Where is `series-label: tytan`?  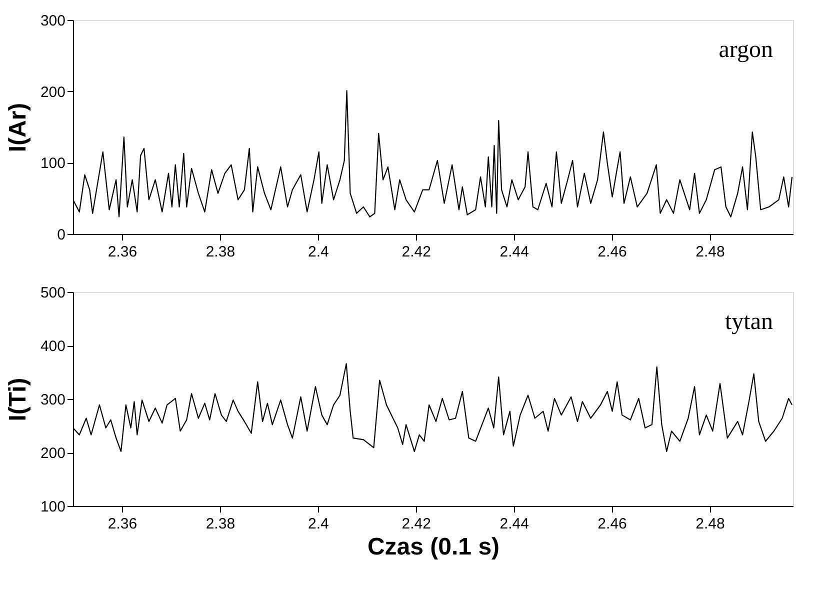
series-label: tytan is located at coordinates (749, 322).